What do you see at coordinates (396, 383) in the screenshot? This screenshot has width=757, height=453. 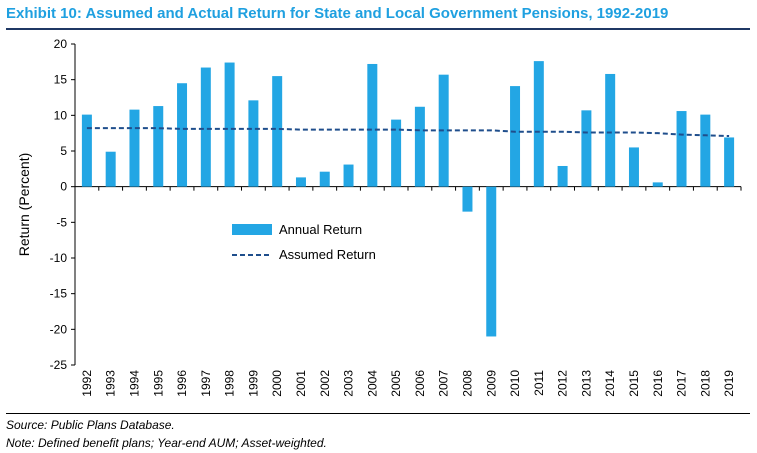 I see `x-tick-label: 2005` at bounding box center [396, 383].